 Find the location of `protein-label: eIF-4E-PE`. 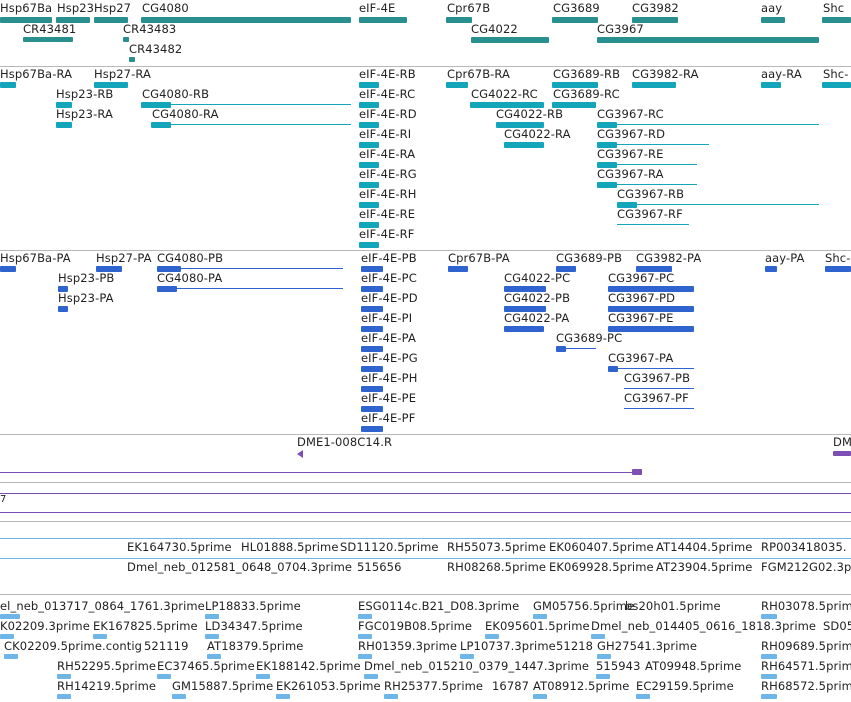

protein-label: eIF-4E-PE is located at coordinates (389, 398).